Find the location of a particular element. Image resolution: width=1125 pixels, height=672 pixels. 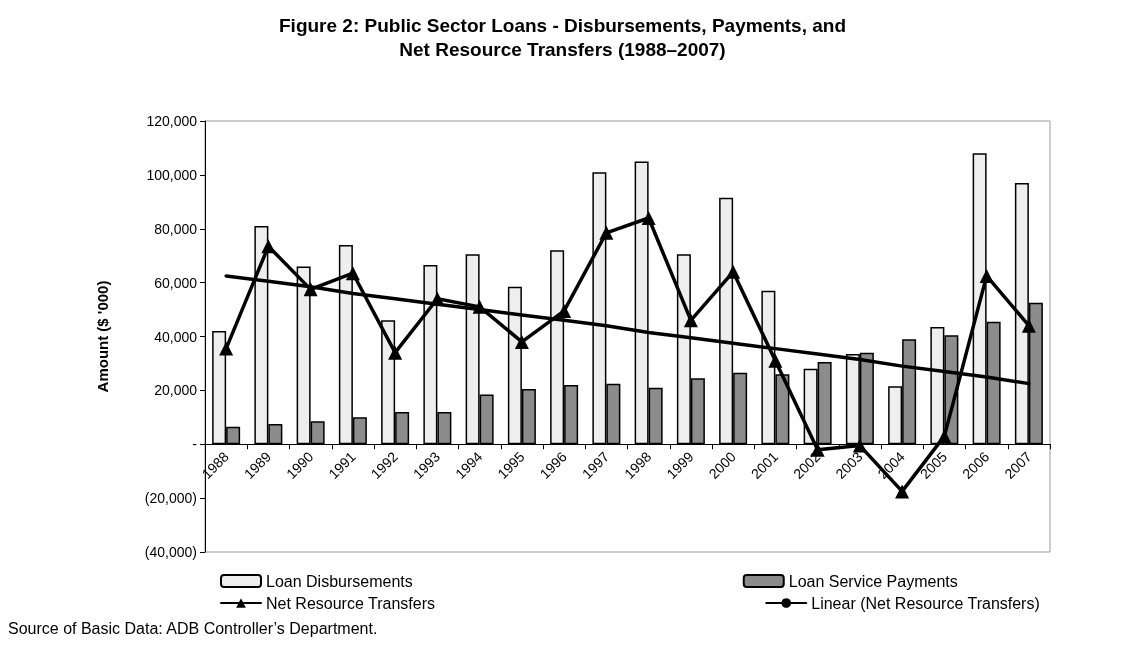

y-tick-label: 60,000 is located at coordinates (176, 282).